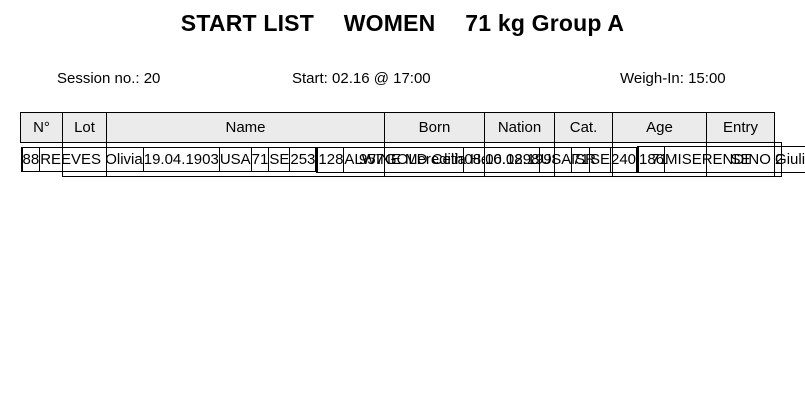  I want to click on cell-lot: 128, so click(331, 159).